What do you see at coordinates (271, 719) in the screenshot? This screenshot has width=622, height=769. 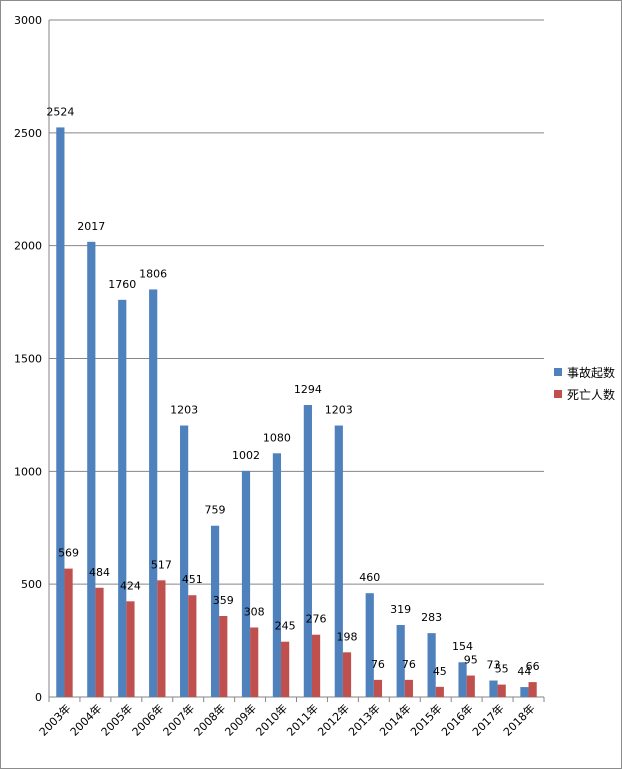 I see `x-tick-label: 2010年` at bounding box center [271, 719].